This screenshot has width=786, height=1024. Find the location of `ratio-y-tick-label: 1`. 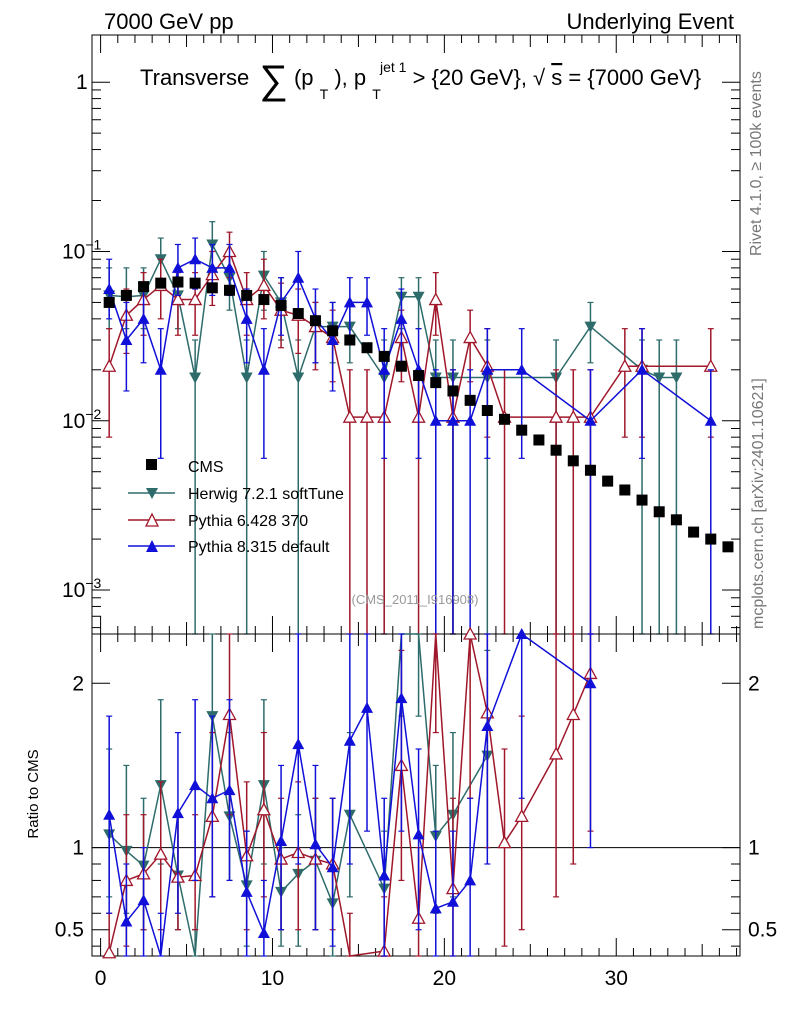

ratio-y-tick-label: 1 is located at coordinates (78, 848).